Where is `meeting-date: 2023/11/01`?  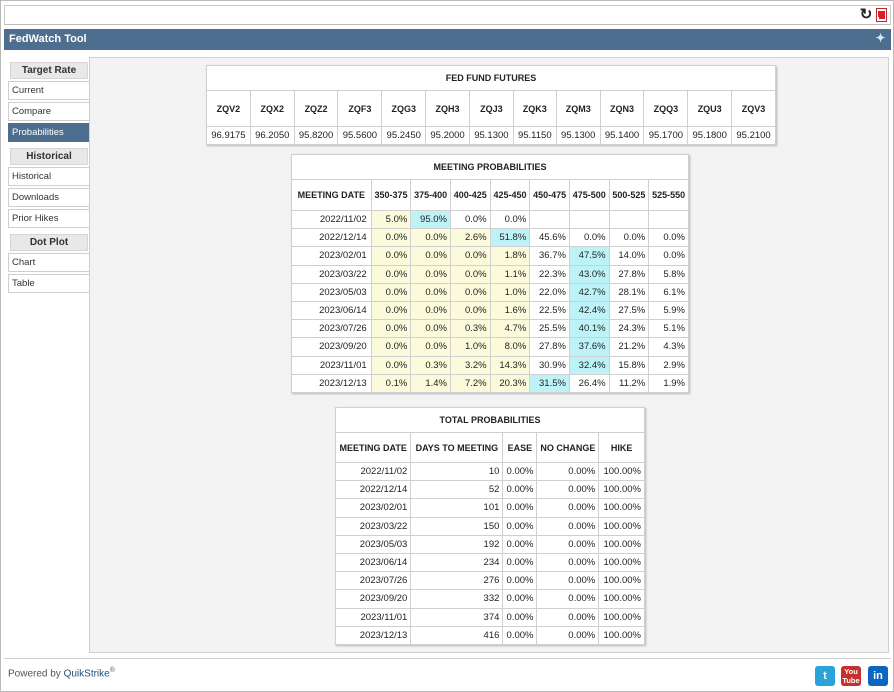 meeting-date: 2023/11/01 is located at coordinates (331, 365).